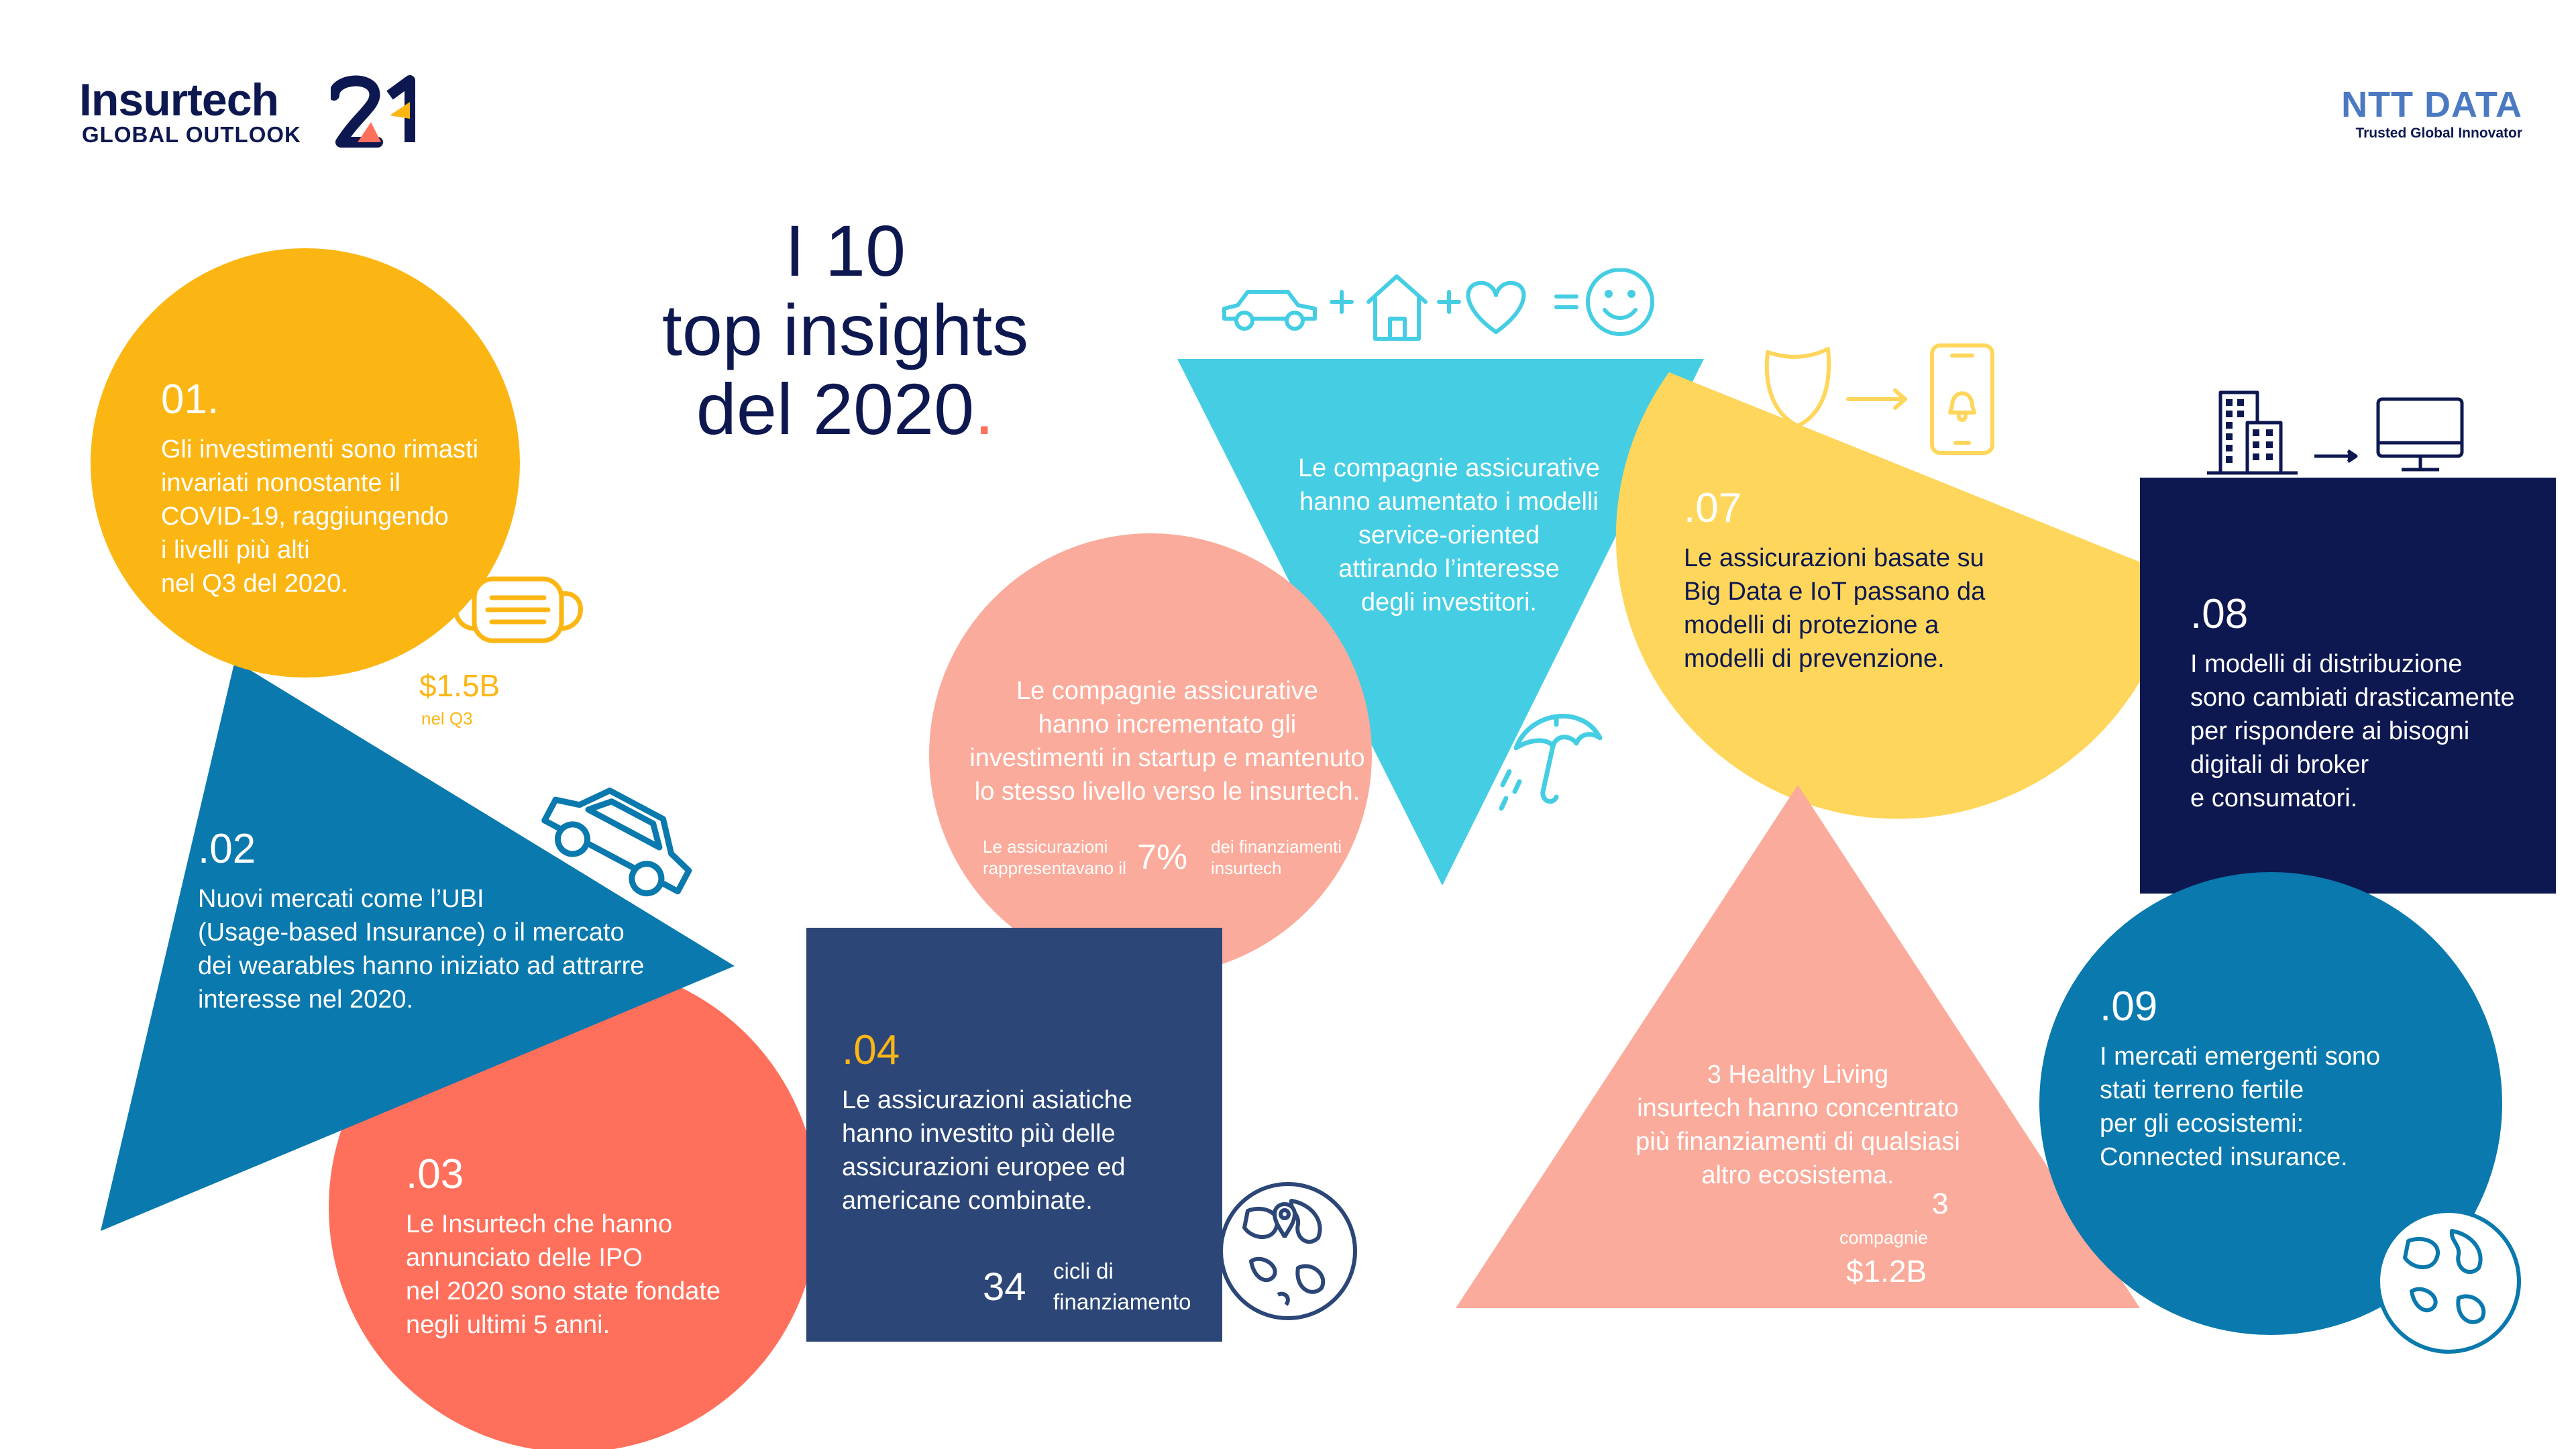 The height and width of the screenshot is (1449, 2576). Describe the element at coordinates (539, 1224) in the screenshot. I see `text-line: Le Insurtech che hanno` at that location.